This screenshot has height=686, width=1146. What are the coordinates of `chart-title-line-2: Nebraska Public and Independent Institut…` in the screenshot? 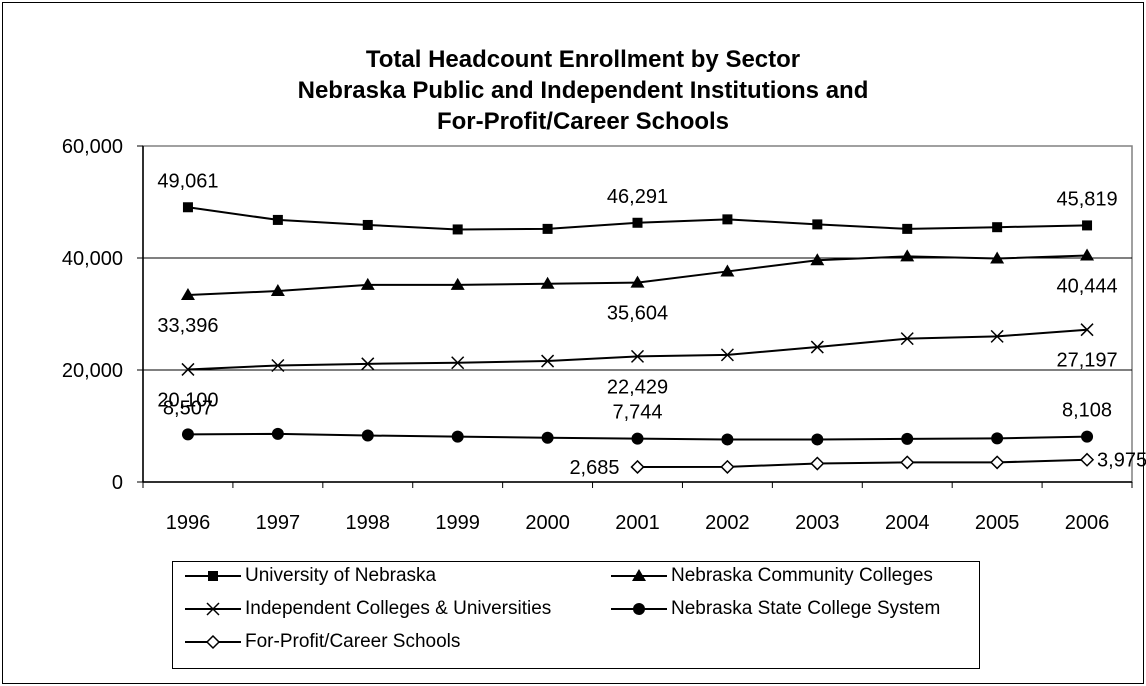 It's located at (583, 90).